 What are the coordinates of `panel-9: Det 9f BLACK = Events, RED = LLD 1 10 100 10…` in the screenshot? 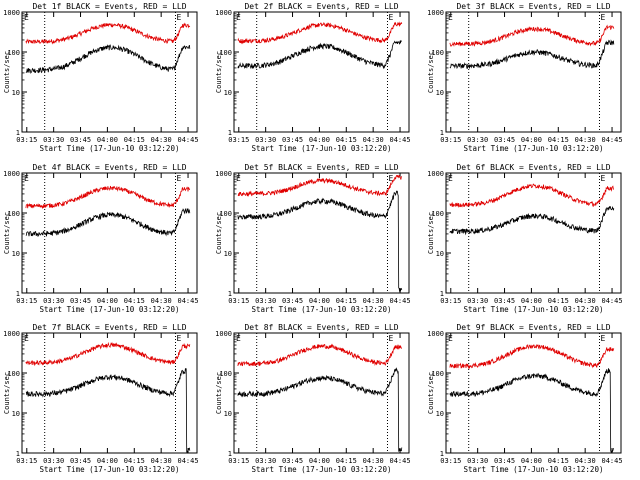 It's located at (525, 398).